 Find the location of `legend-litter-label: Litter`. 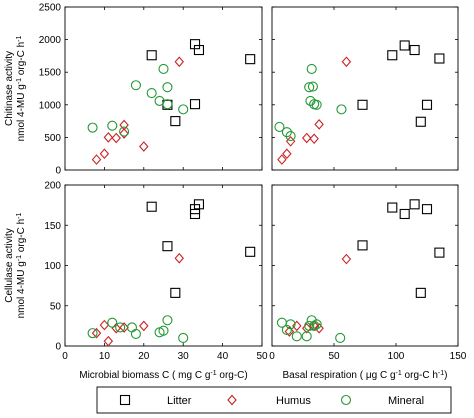

legend-litter-label: Litter is located at coordinates (179, 401).